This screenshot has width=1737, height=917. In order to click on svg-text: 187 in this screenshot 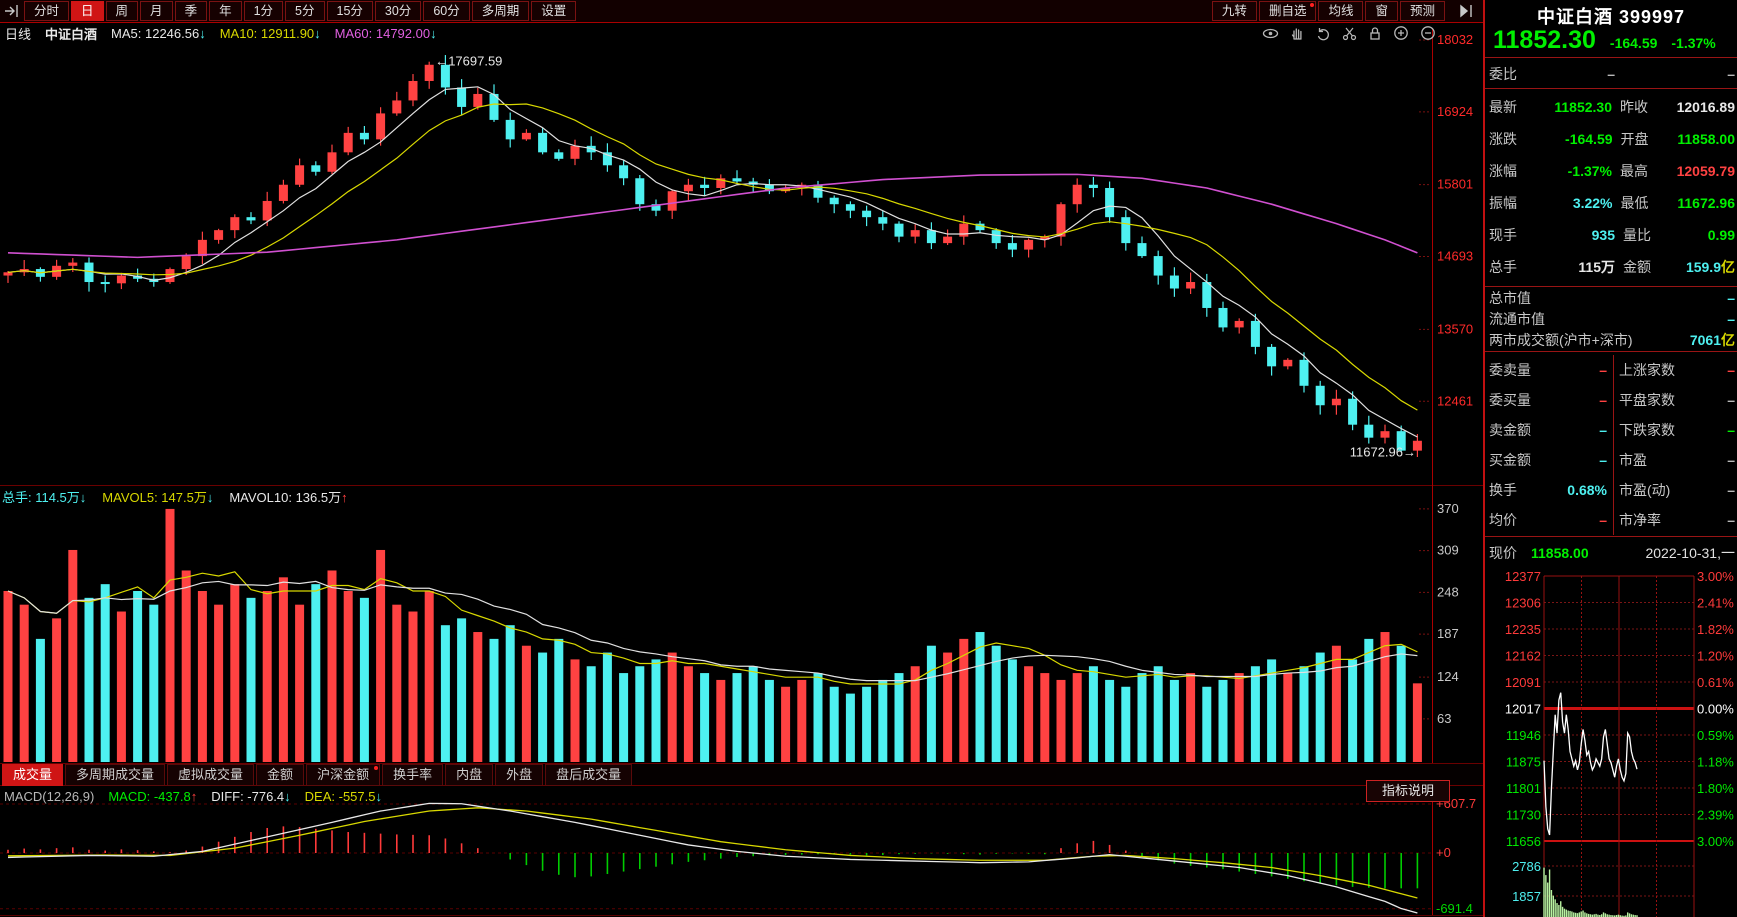, I will do `click(1448, 633)`.